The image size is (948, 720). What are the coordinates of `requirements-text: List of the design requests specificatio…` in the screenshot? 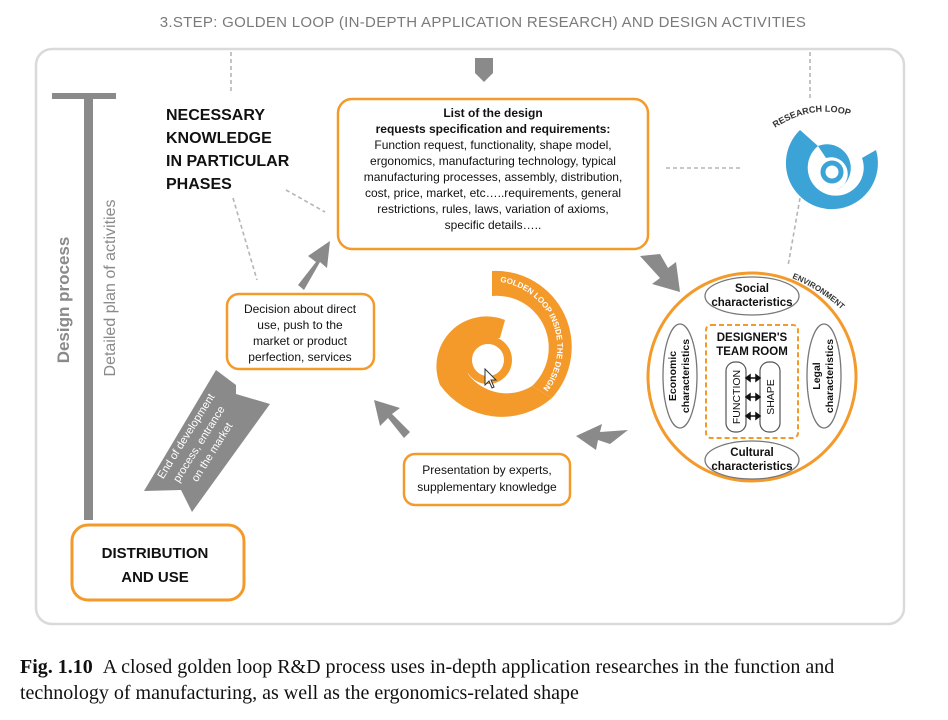 It's located at (493, 169).